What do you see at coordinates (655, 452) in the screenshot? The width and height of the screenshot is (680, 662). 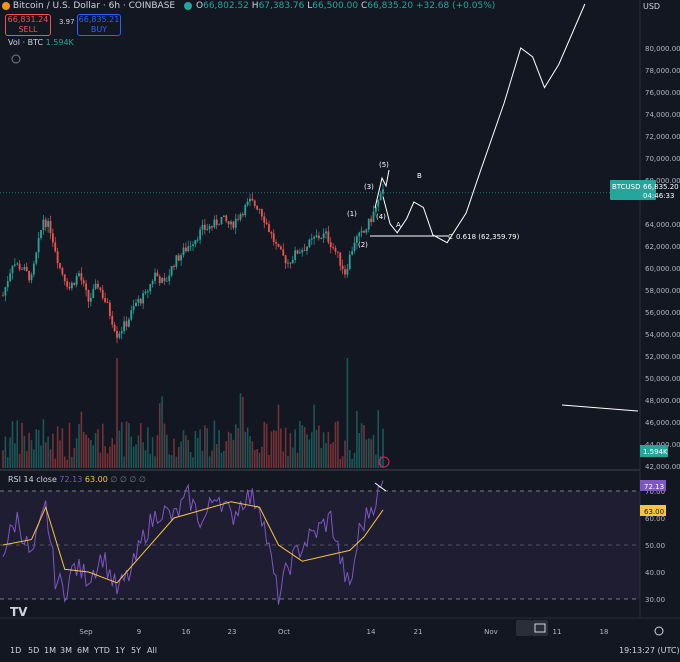 I see `volume-tag-value: 1.594K` at bounding box center [655, 452].